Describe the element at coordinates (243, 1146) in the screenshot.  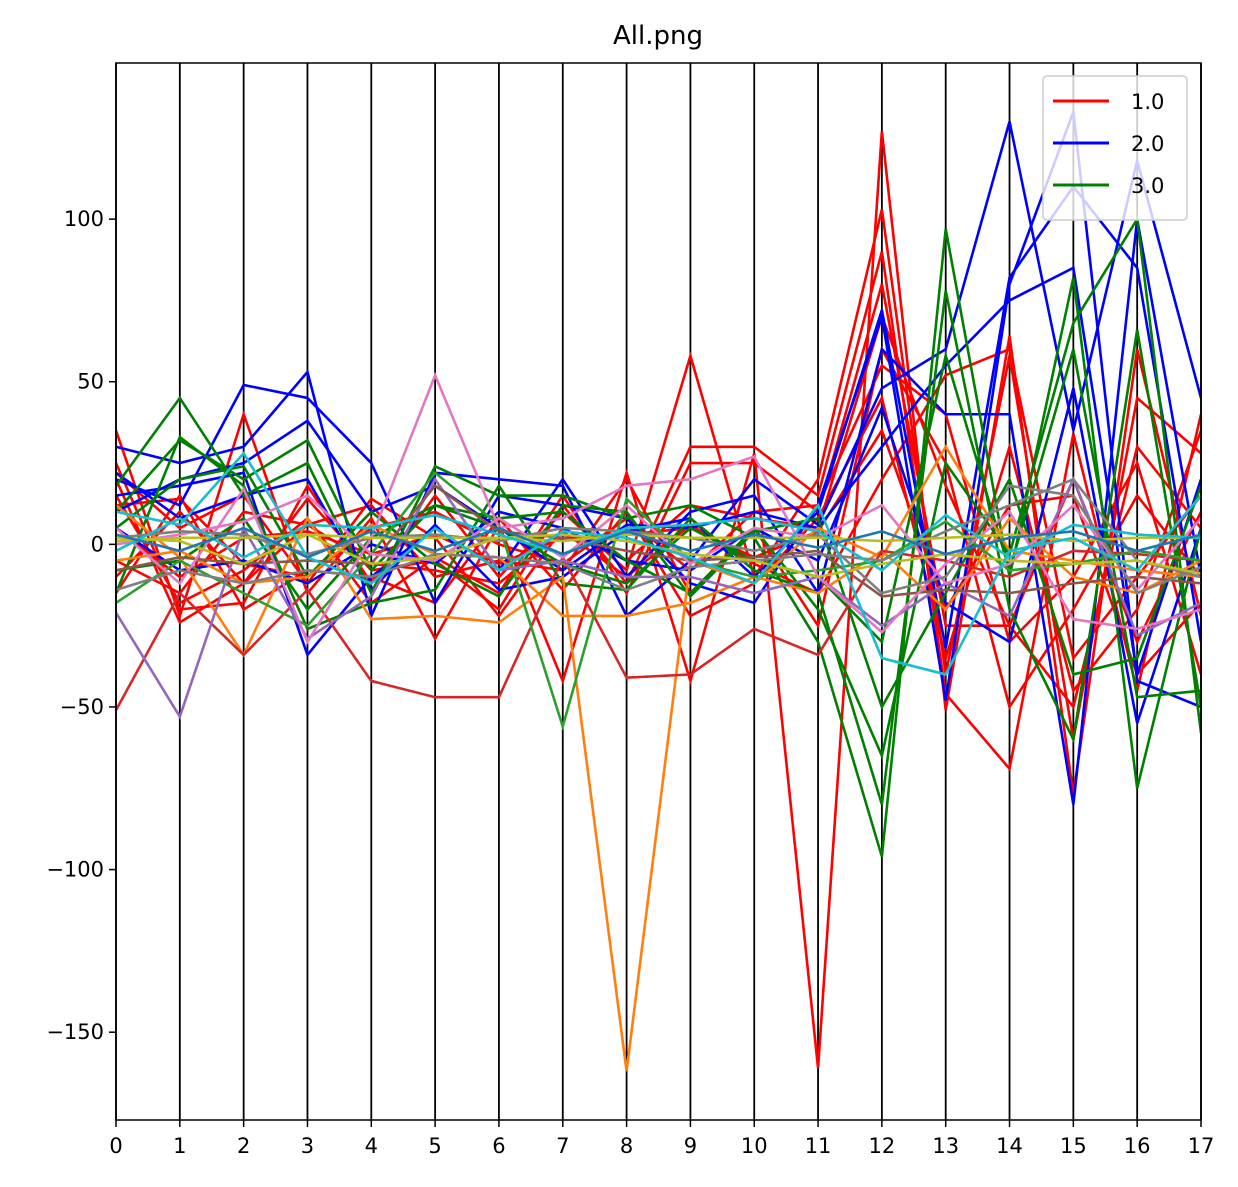
I see `x-tick-label-2: 2` at that location.